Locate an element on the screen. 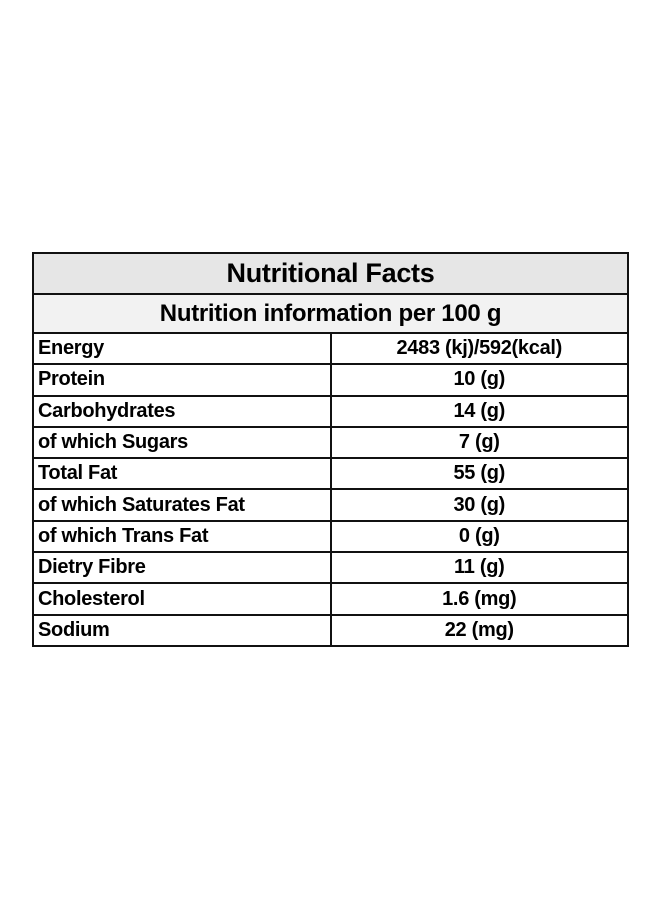  row-label: Protein is located at coordinates (182, 380).